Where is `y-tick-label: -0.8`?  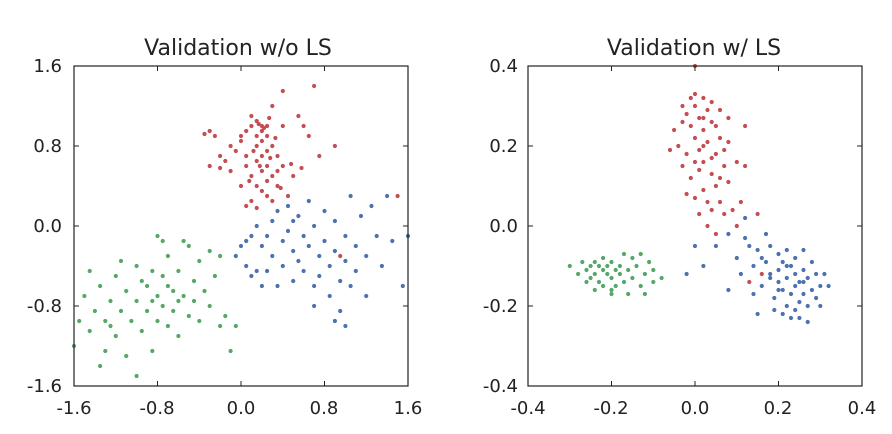 y-tick-label: -0.8 is located at coordinates (44, 306).